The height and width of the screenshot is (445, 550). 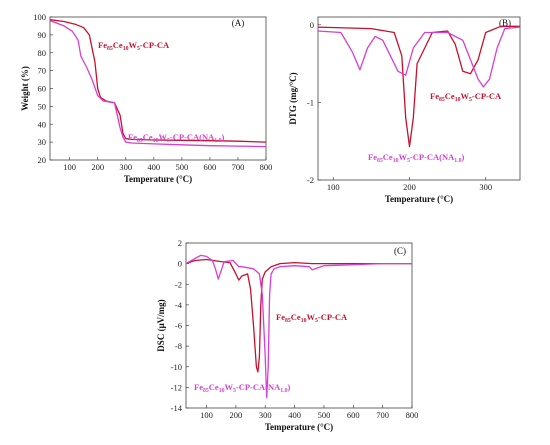 I want to click on y-tick-label: 60, so click(x=42, y=89).